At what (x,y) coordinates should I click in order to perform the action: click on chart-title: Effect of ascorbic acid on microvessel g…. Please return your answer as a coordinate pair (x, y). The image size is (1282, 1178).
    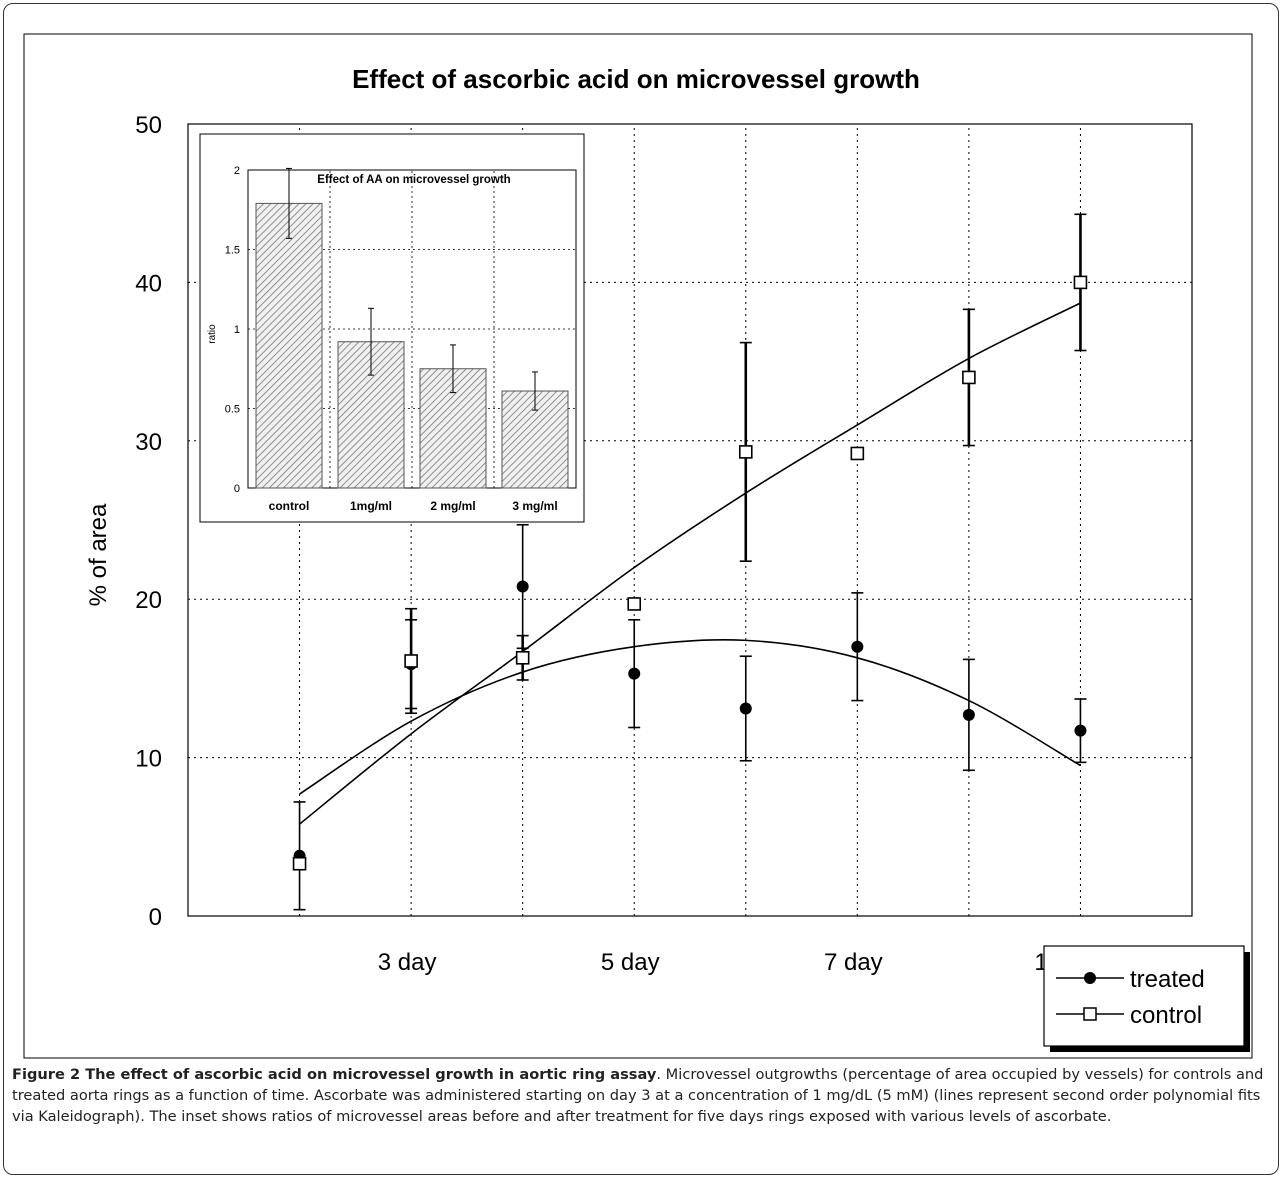
    Looking at the image, I should click on (636, 79).